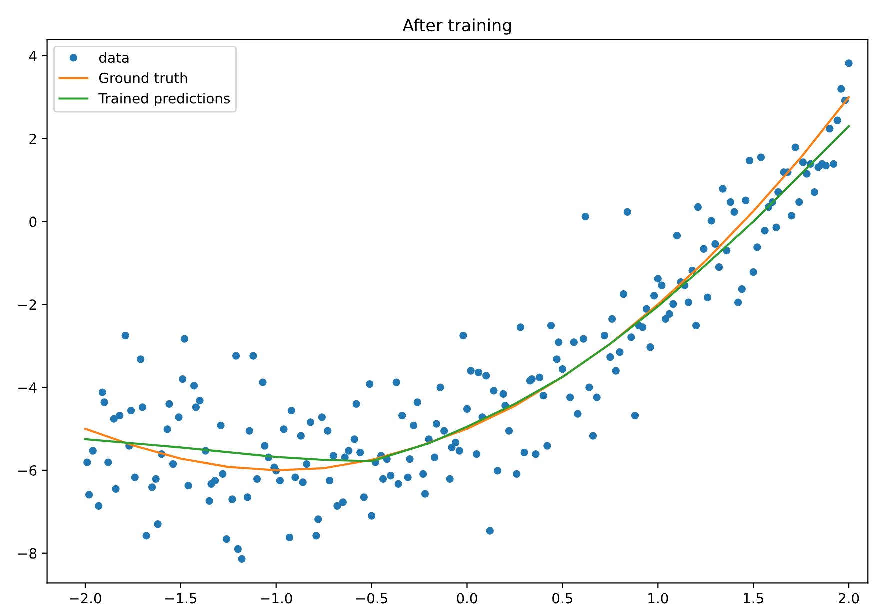 The height and width of the screenshot is (612, 876). I want to click on x-tick-label: −1.0, so click(276, 598).